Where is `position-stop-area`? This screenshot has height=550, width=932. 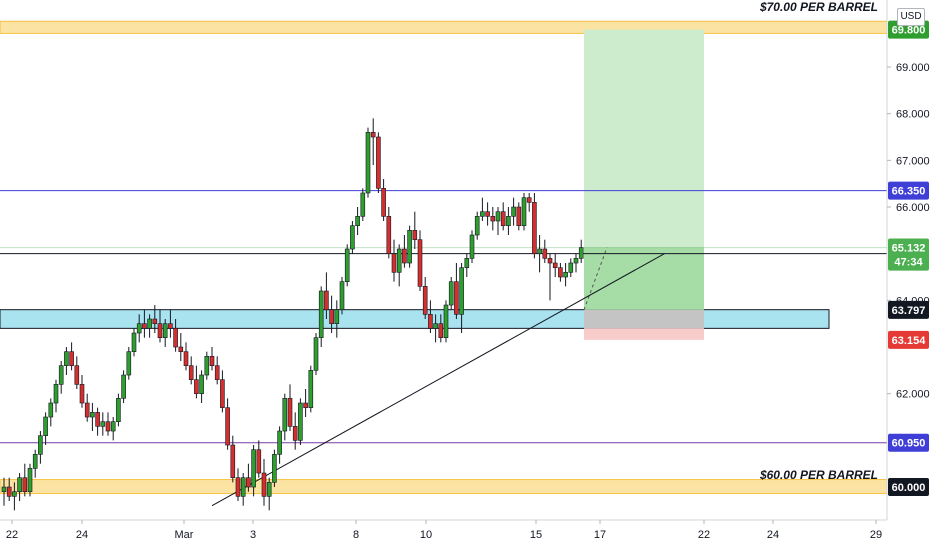 position-stop-area is located at coordinates (644, 334).